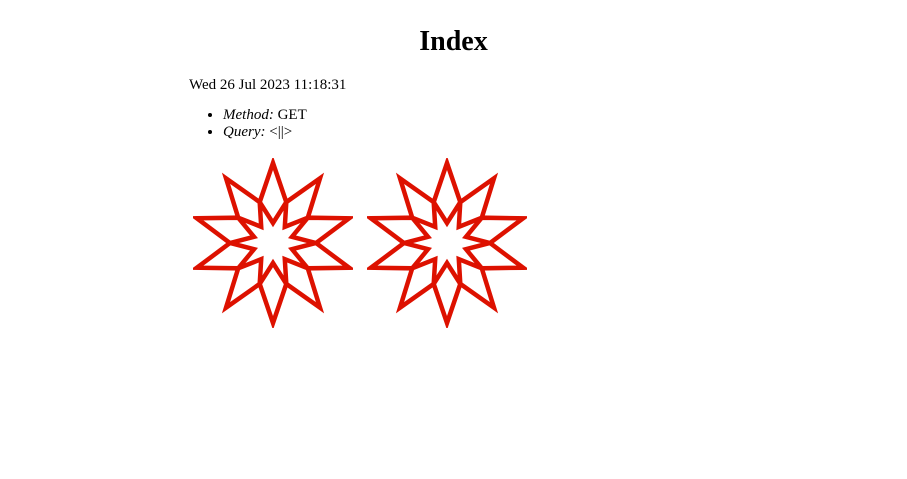 Image resolution: width=907 pixels, height=479 pixels. I want to click on method-label: Method:, so click(248, 115).